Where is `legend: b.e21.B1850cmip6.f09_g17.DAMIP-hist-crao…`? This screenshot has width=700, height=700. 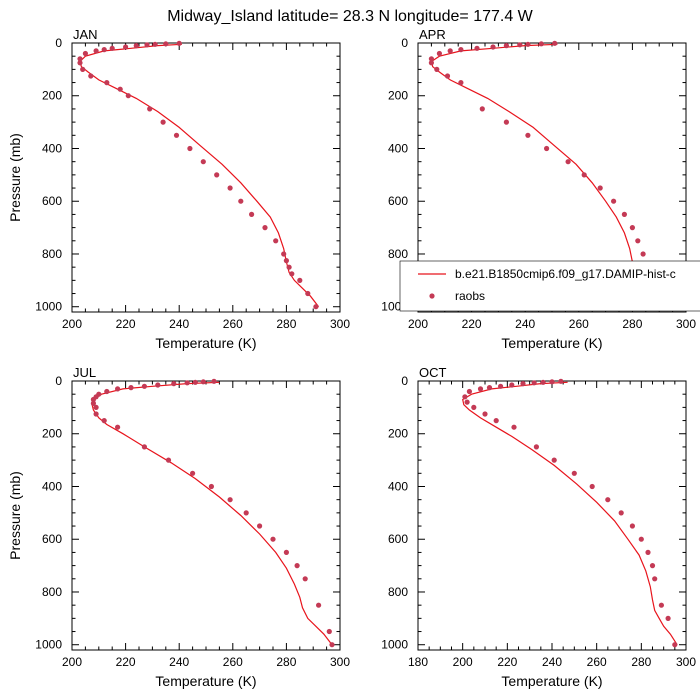 legend: b.e21.B1850cmip6.f09_g17.DAMIP-hist-crao… is located at coordinates (549, 286).